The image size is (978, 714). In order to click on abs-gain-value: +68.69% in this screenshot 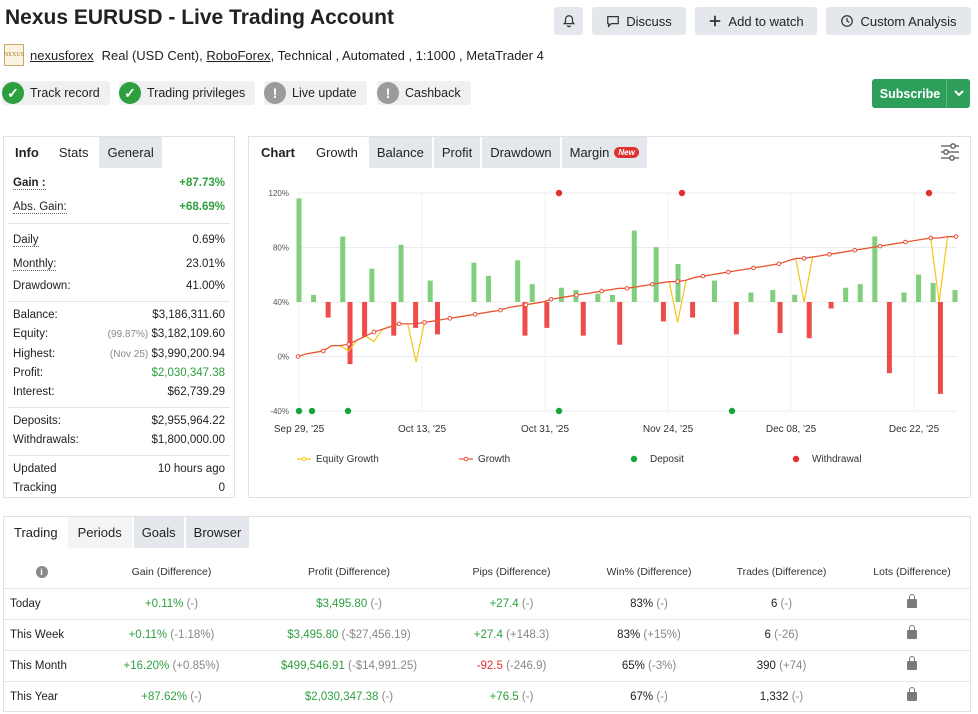, I will do `click(202, 207)`.